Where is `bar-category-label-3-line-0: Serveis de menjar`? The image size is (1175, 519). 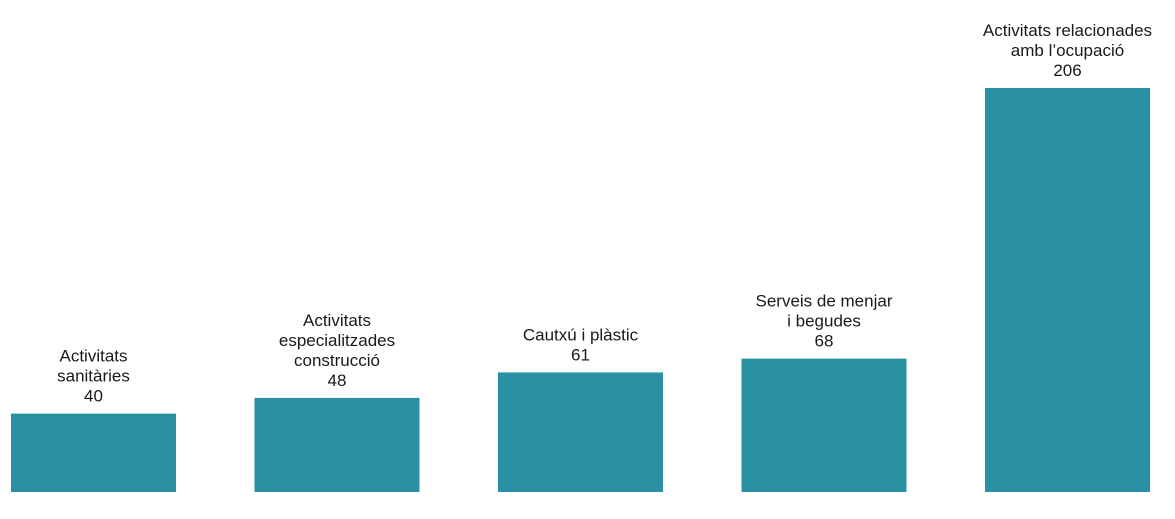 bar-category-label-3-line-0: Serveis de menjar is located at coordinates (823, 301).